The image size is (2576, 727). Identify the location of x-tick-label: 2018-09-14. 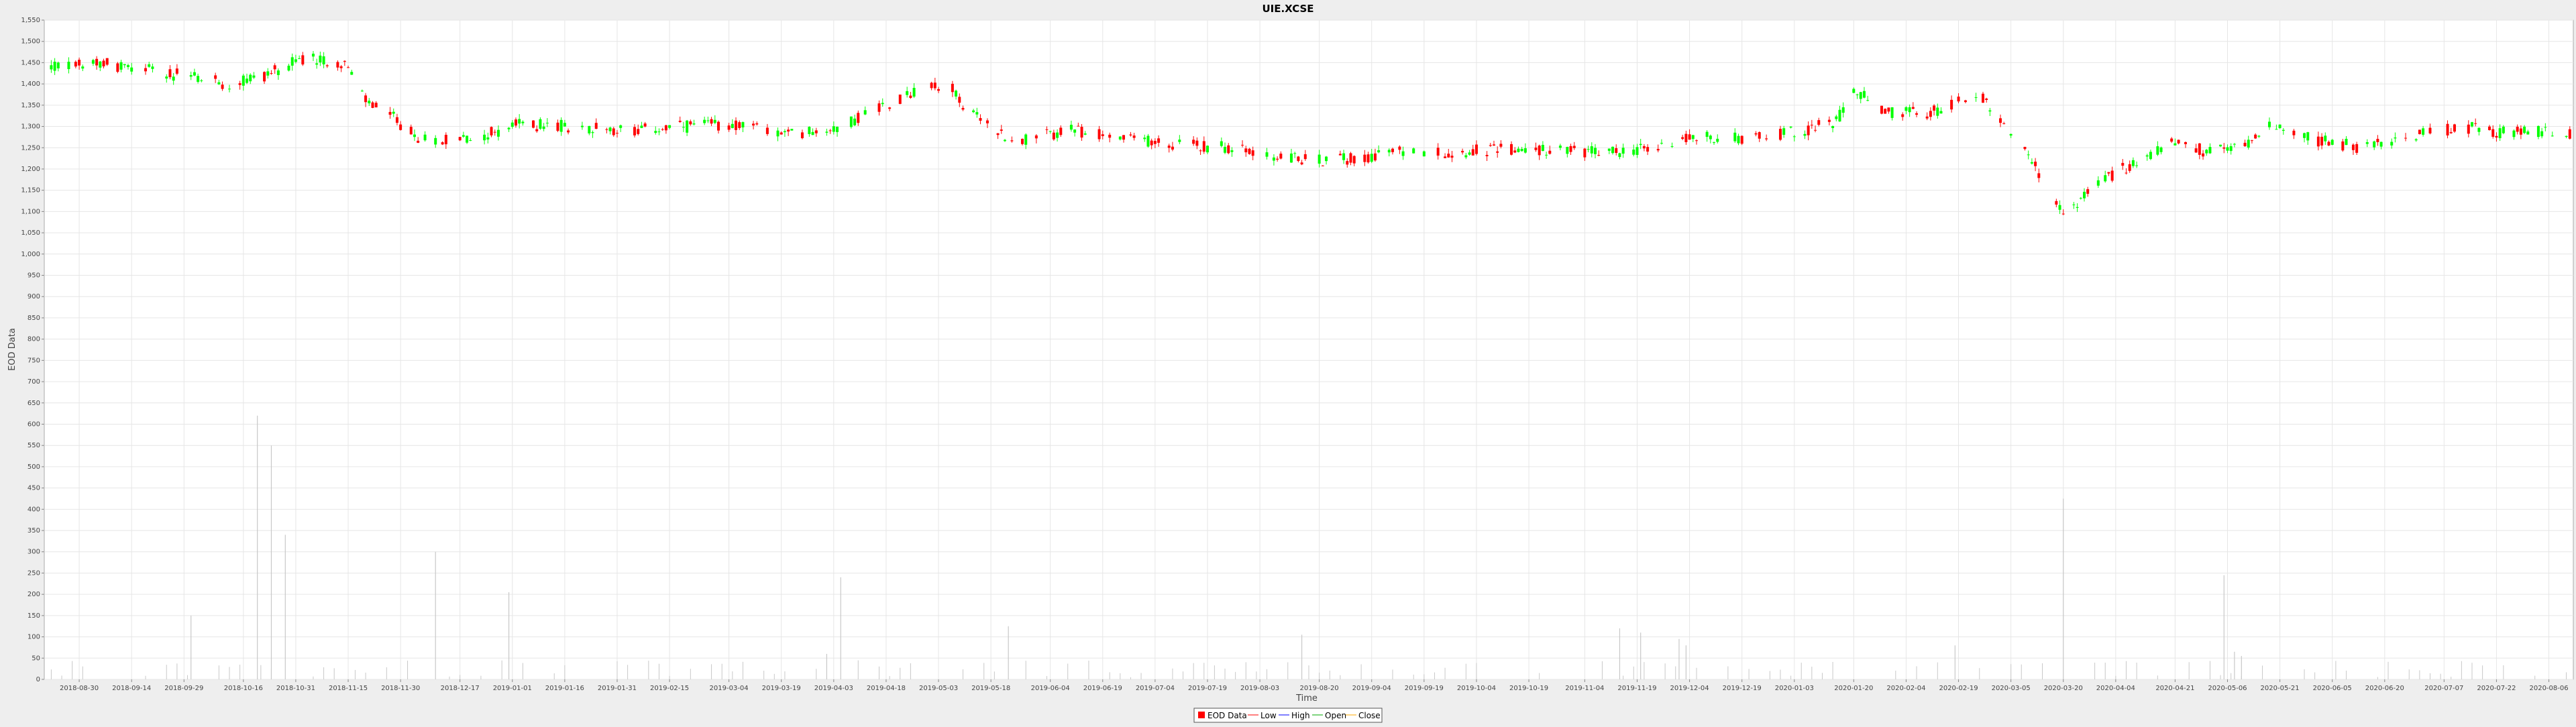
(131, 688).